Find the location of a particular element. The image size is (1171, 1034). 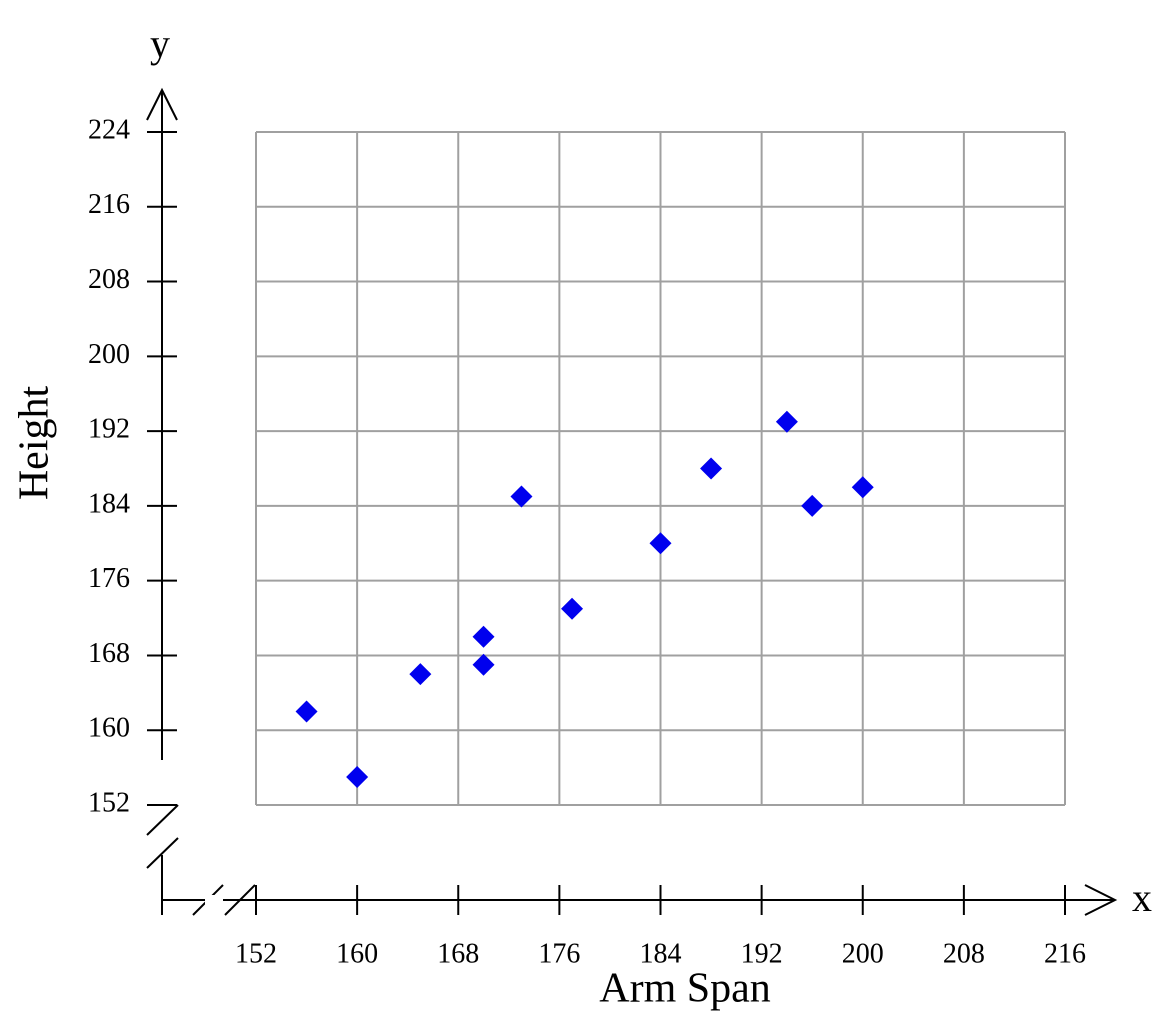

y-axis-label: Height is located at coordinates (35, 443).